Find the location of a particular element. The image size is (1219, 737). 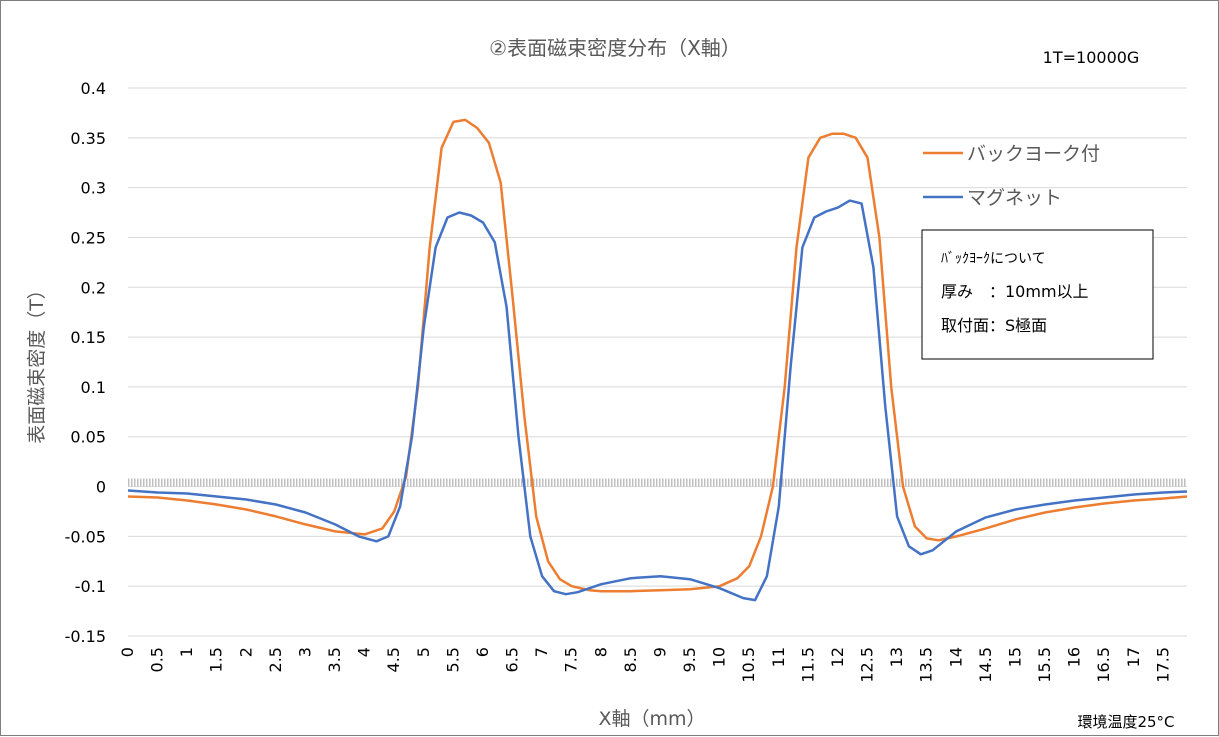

x-tick-label: 5 is located at coordinates (423, 652).